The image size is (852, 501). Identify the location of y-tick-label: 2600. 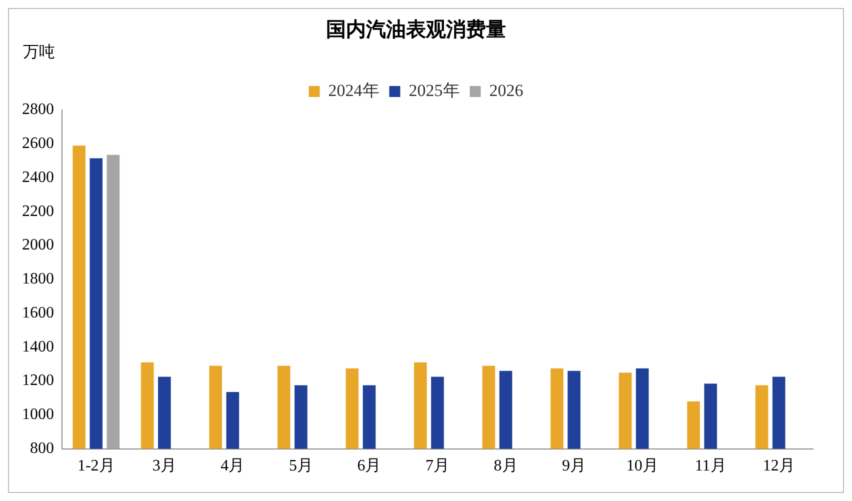
(38, 143).